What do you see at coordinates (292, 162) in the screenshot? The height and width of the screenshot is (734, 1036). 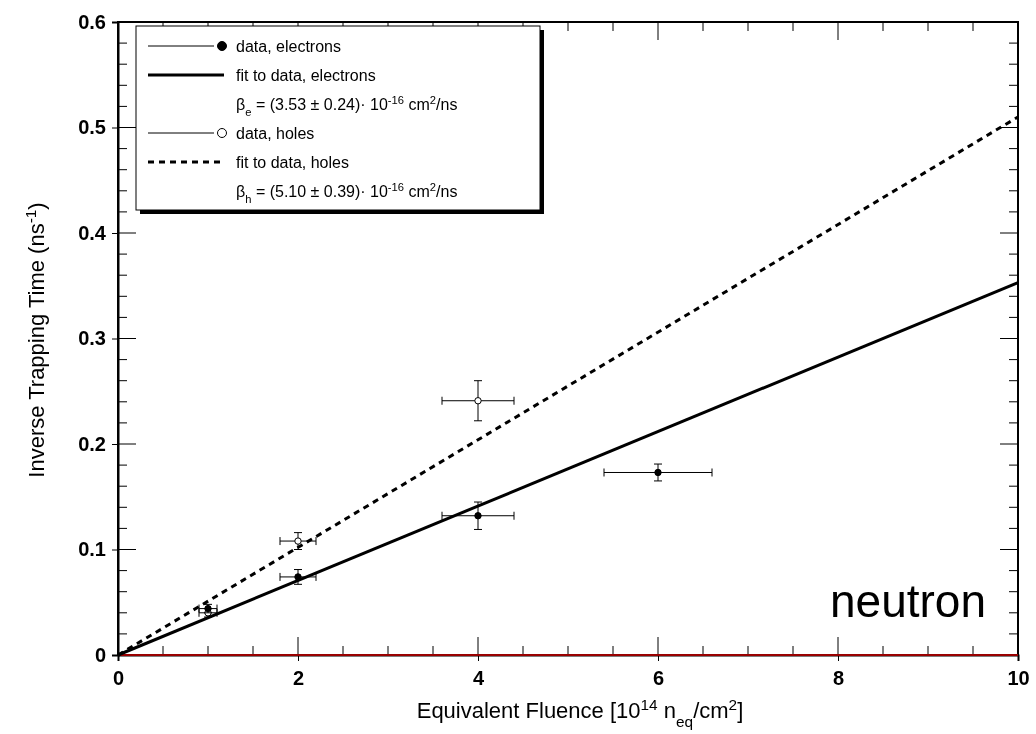 I see `legend-label: fit to data, holes` at bounding box center [292, 162].